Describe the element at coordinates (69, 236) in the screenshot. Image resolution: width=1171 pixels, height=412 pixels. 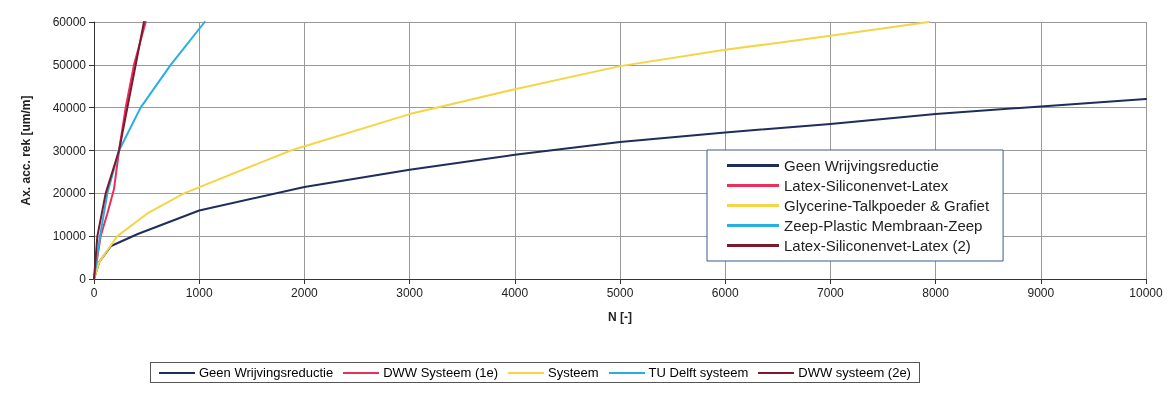
I see `y-tick-label: 10000` at that location.